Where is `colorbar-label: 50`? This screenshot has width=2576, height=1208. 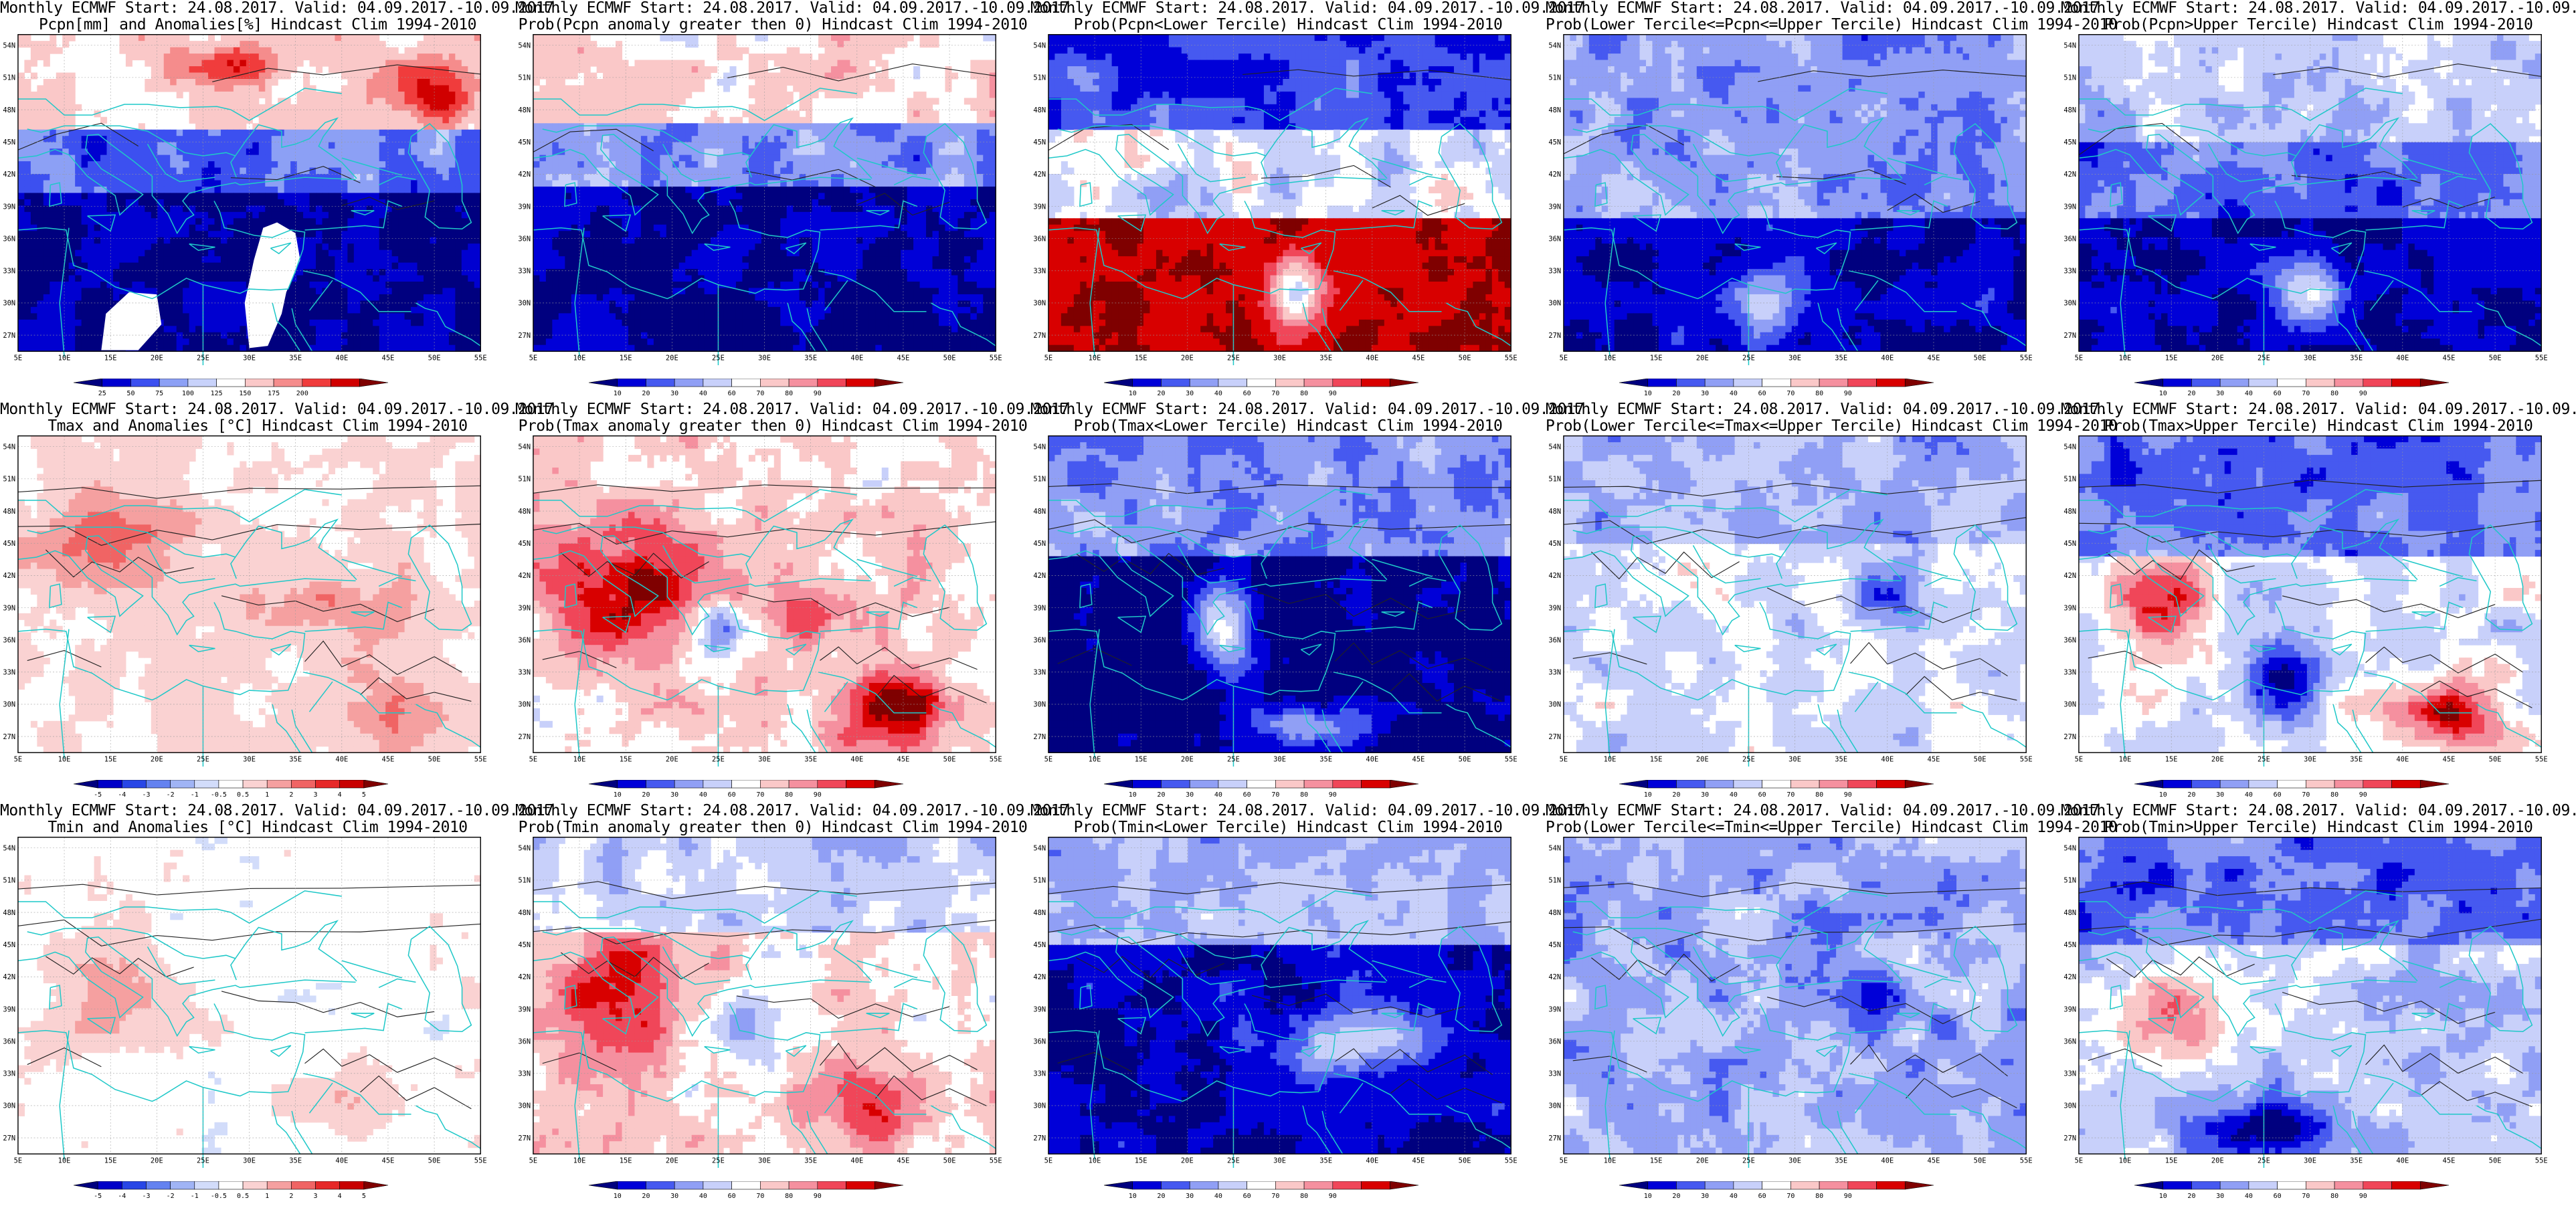 colorbar-label: 50 is located at coordinates (130, 393).